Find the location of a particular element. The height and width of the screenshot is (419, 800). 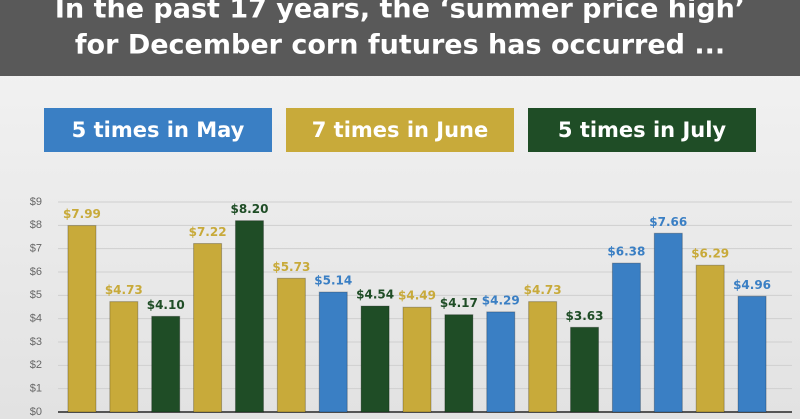

value-label: $4.54 is located at coordinates (375, 295).